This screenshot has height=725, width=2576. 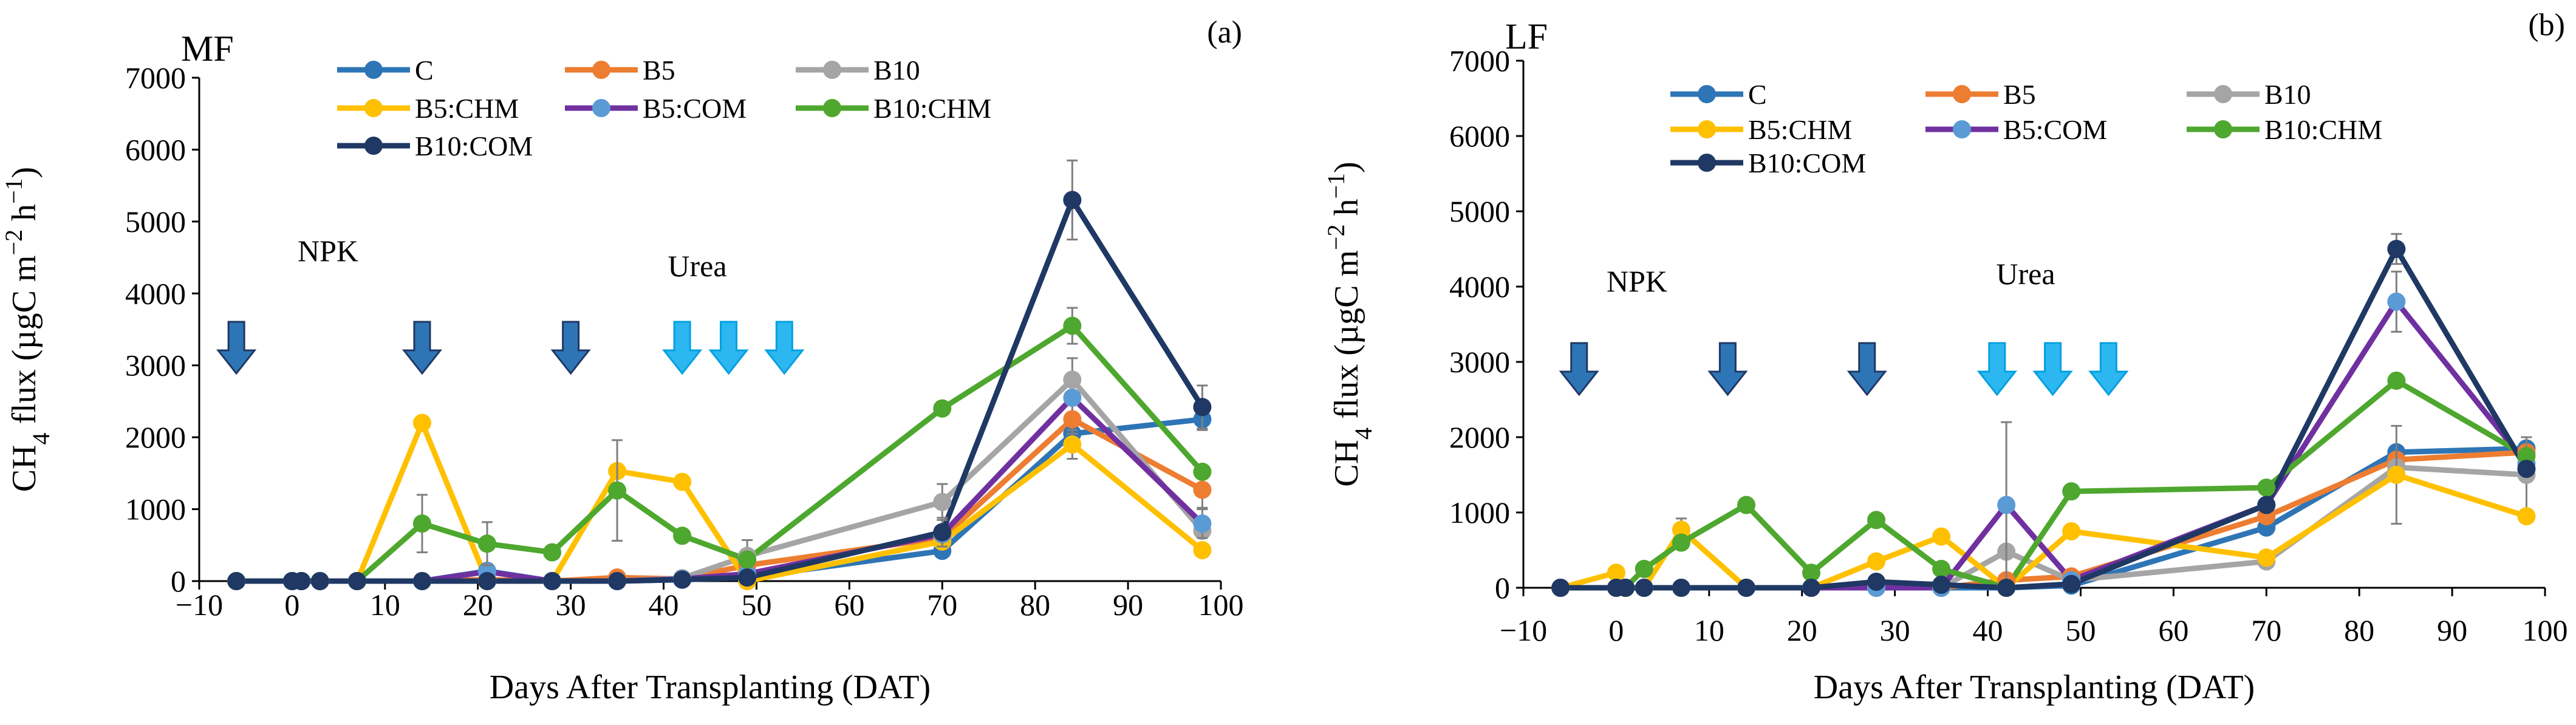 What do you see at coordinates (1707, 94) in the screenshot?
I see `legend-marker-c` at bounding box center [1707, 94].